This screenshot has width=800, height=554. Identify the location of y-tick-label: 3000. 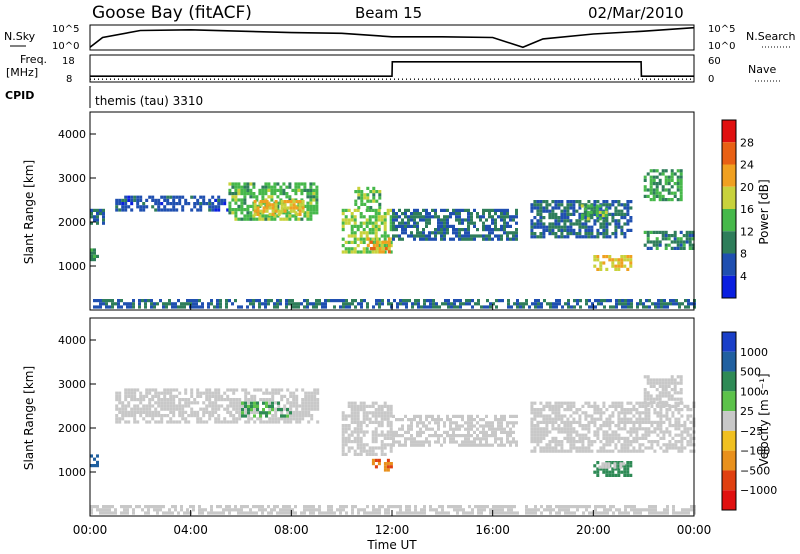
(72, 178).